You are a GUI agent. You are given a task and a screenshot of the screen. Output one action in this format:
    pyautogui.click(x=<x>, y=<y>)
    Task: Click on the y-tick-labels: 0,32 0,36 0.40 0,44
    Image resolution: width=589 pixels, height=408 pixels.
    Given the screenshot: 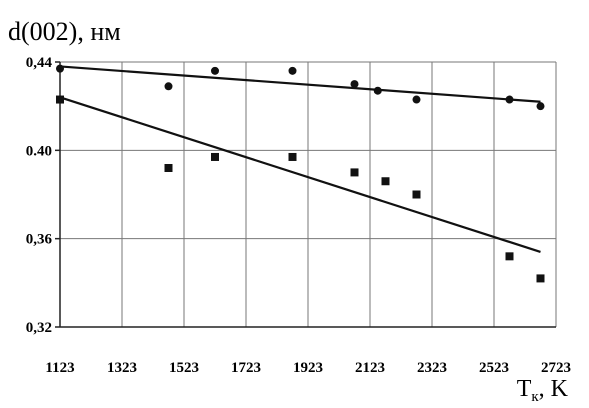 What is the action you would take?
    pyautogui.click(x=39, y=195)
    